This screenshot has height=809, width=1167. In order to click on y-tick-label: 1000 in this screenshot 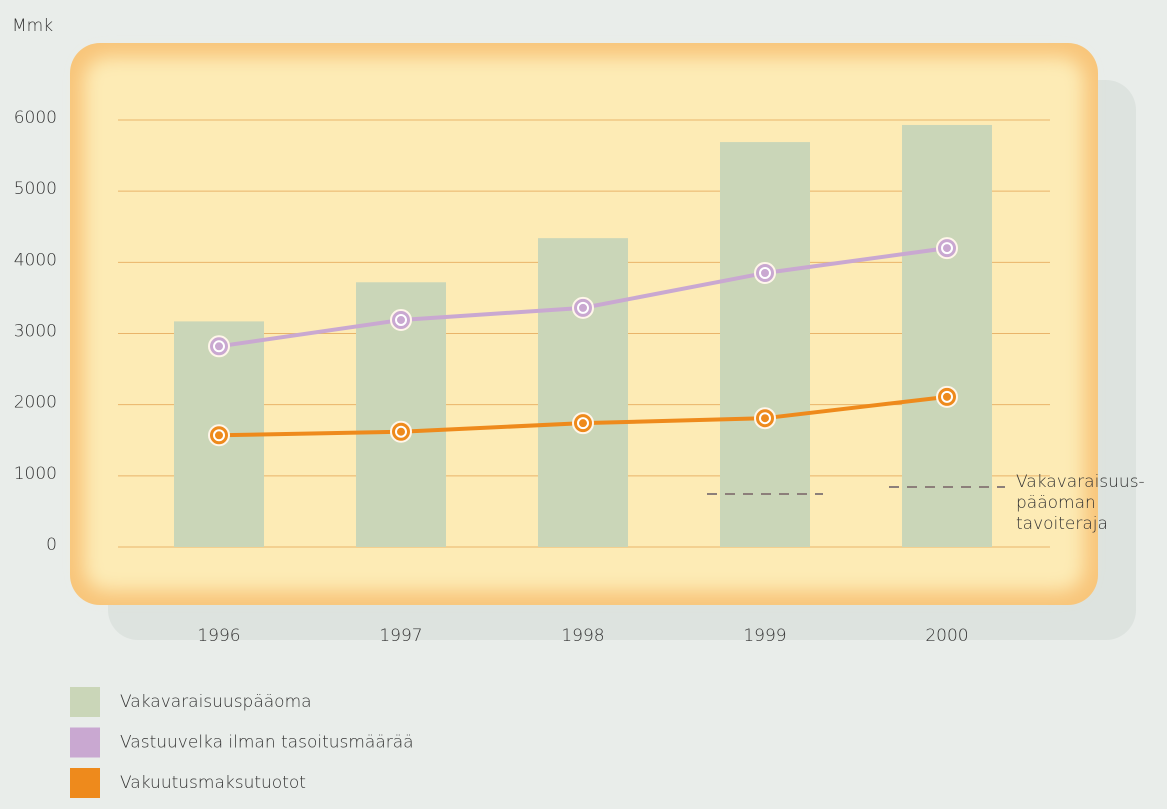, I will do `click(35, 474)`.